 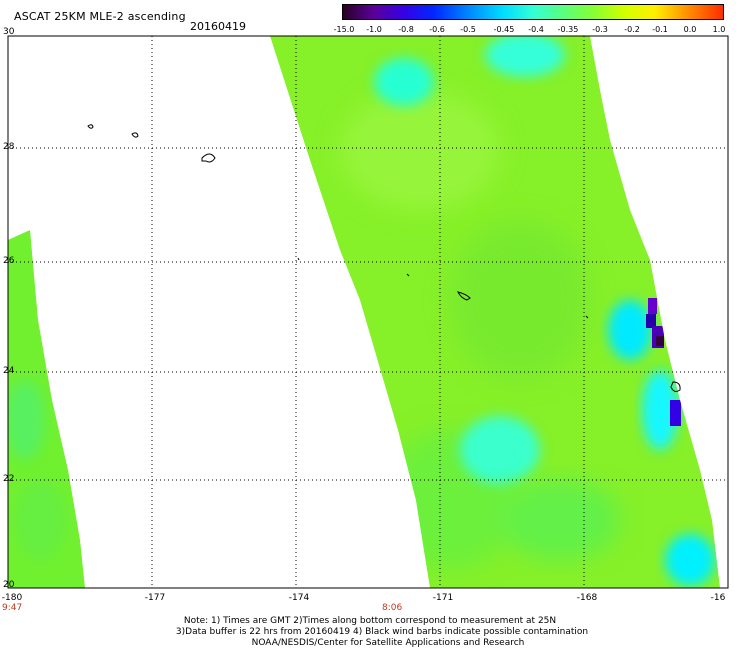 What do you see at coordinates (12, 598) in the screenshot?
I see `lon-label: -180` at bounding box center [12, 598].